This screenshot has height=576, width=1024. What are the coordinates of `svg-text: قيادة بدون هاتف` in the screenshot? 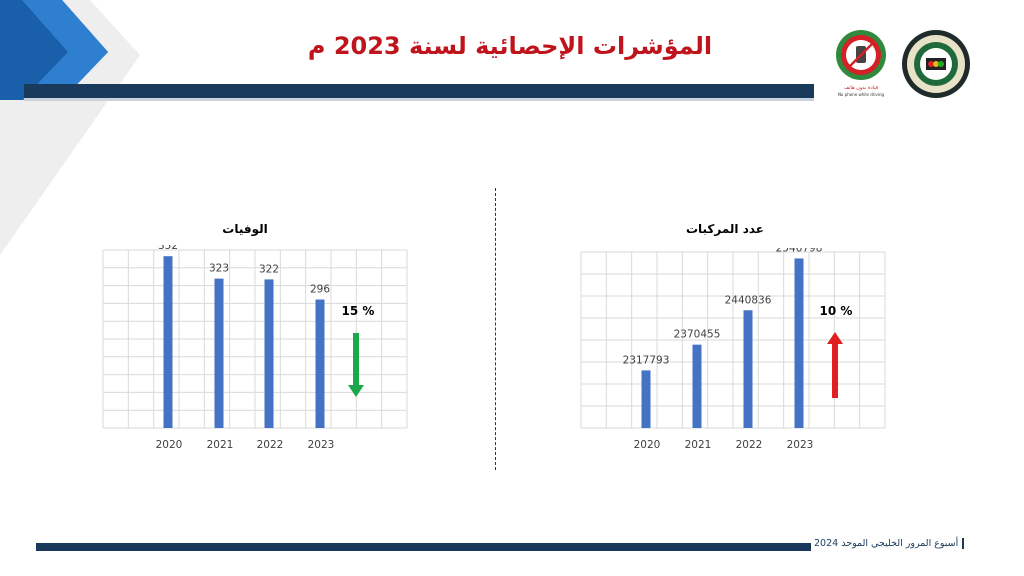 It's located at (861, 88).